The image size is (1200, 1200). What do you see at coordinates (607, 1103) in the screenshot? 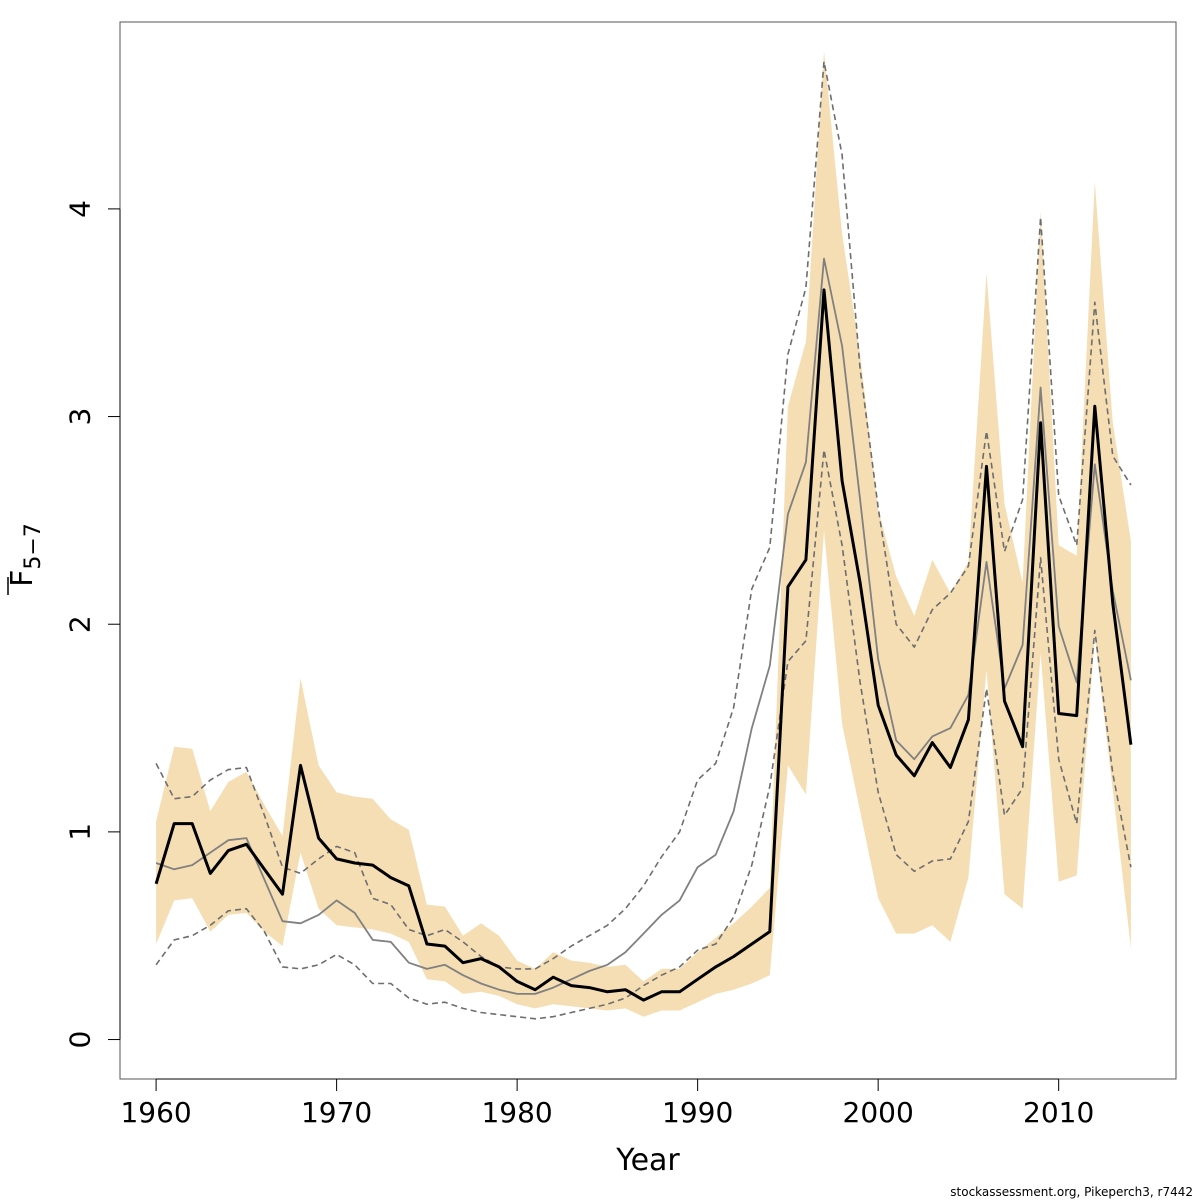
I see `x-axis: 1960 1970 1980 1990 2000 2010` at bounding box center [607, 1103].